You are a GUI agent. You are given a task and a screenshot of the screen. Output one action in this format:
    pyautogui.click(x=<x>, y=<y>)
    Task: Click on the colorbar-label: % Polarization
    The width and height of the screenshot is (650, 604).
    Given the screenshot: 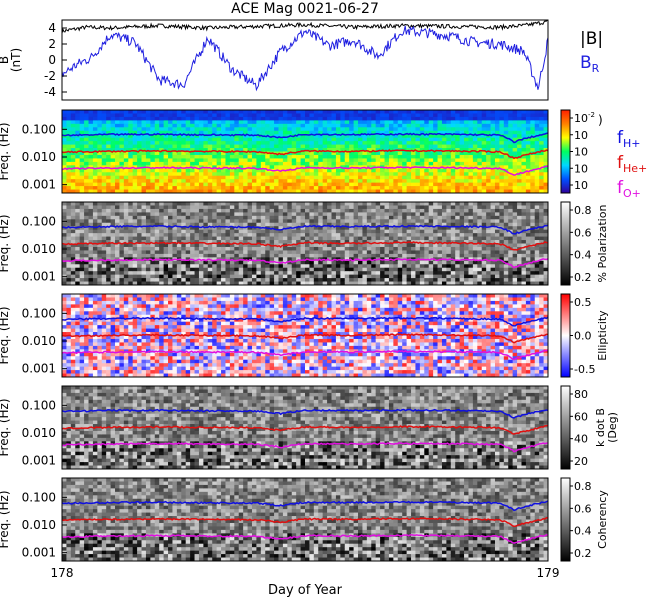 What is the action you would take?
    pyautogui.click(x=602, y=244)
    